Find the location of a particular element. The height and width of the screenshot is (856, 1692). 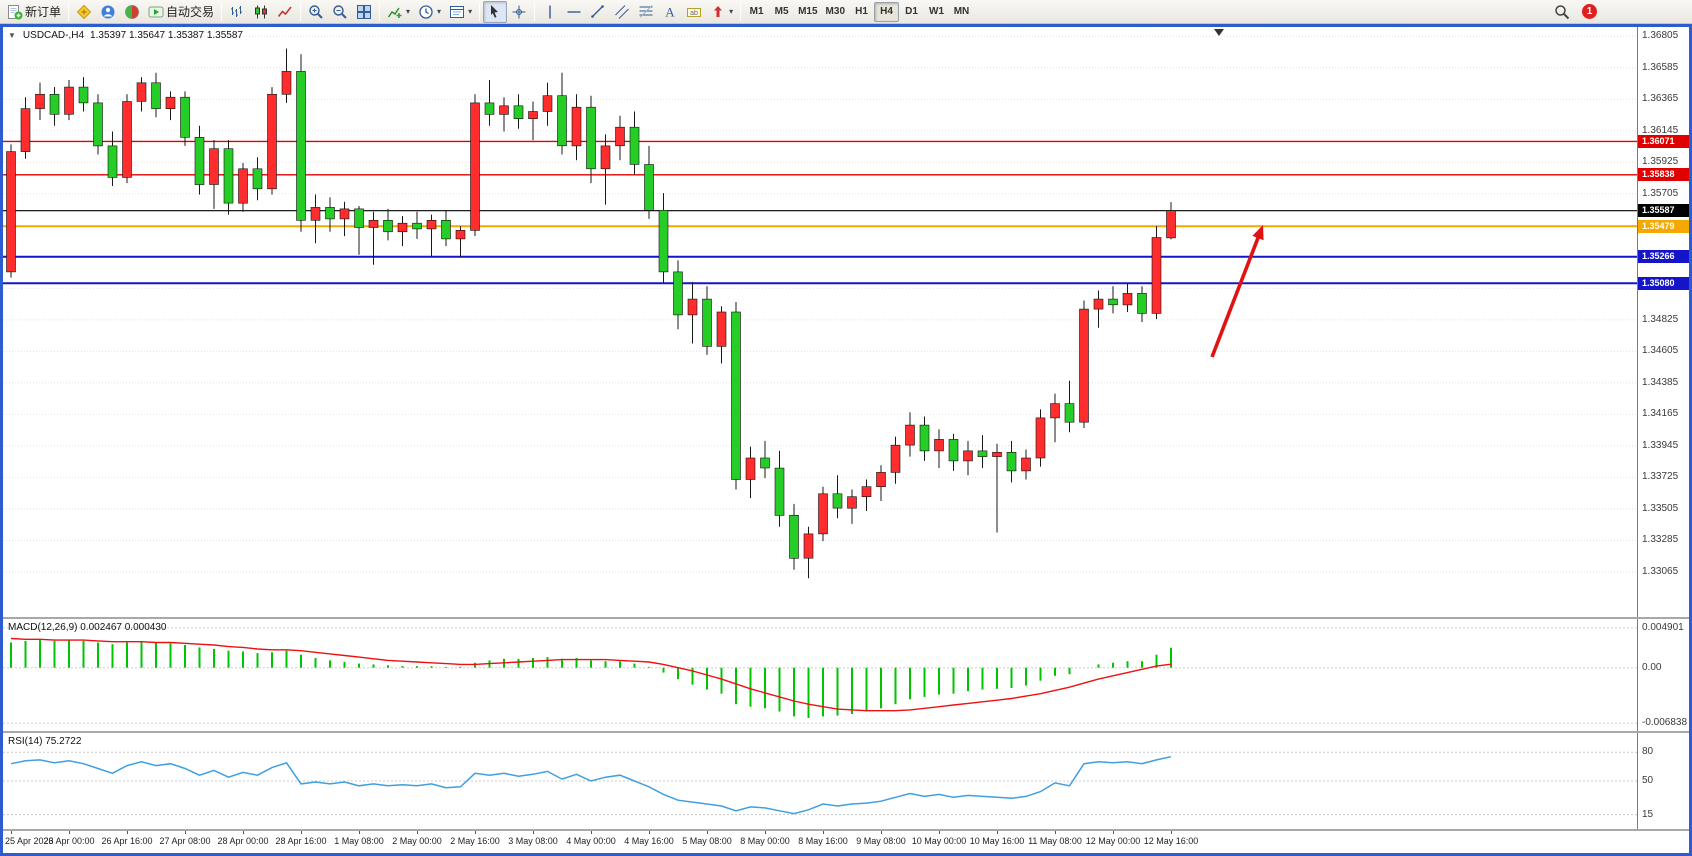

price-tick-label: 1.33505 is located at coordinates (1660, 508).